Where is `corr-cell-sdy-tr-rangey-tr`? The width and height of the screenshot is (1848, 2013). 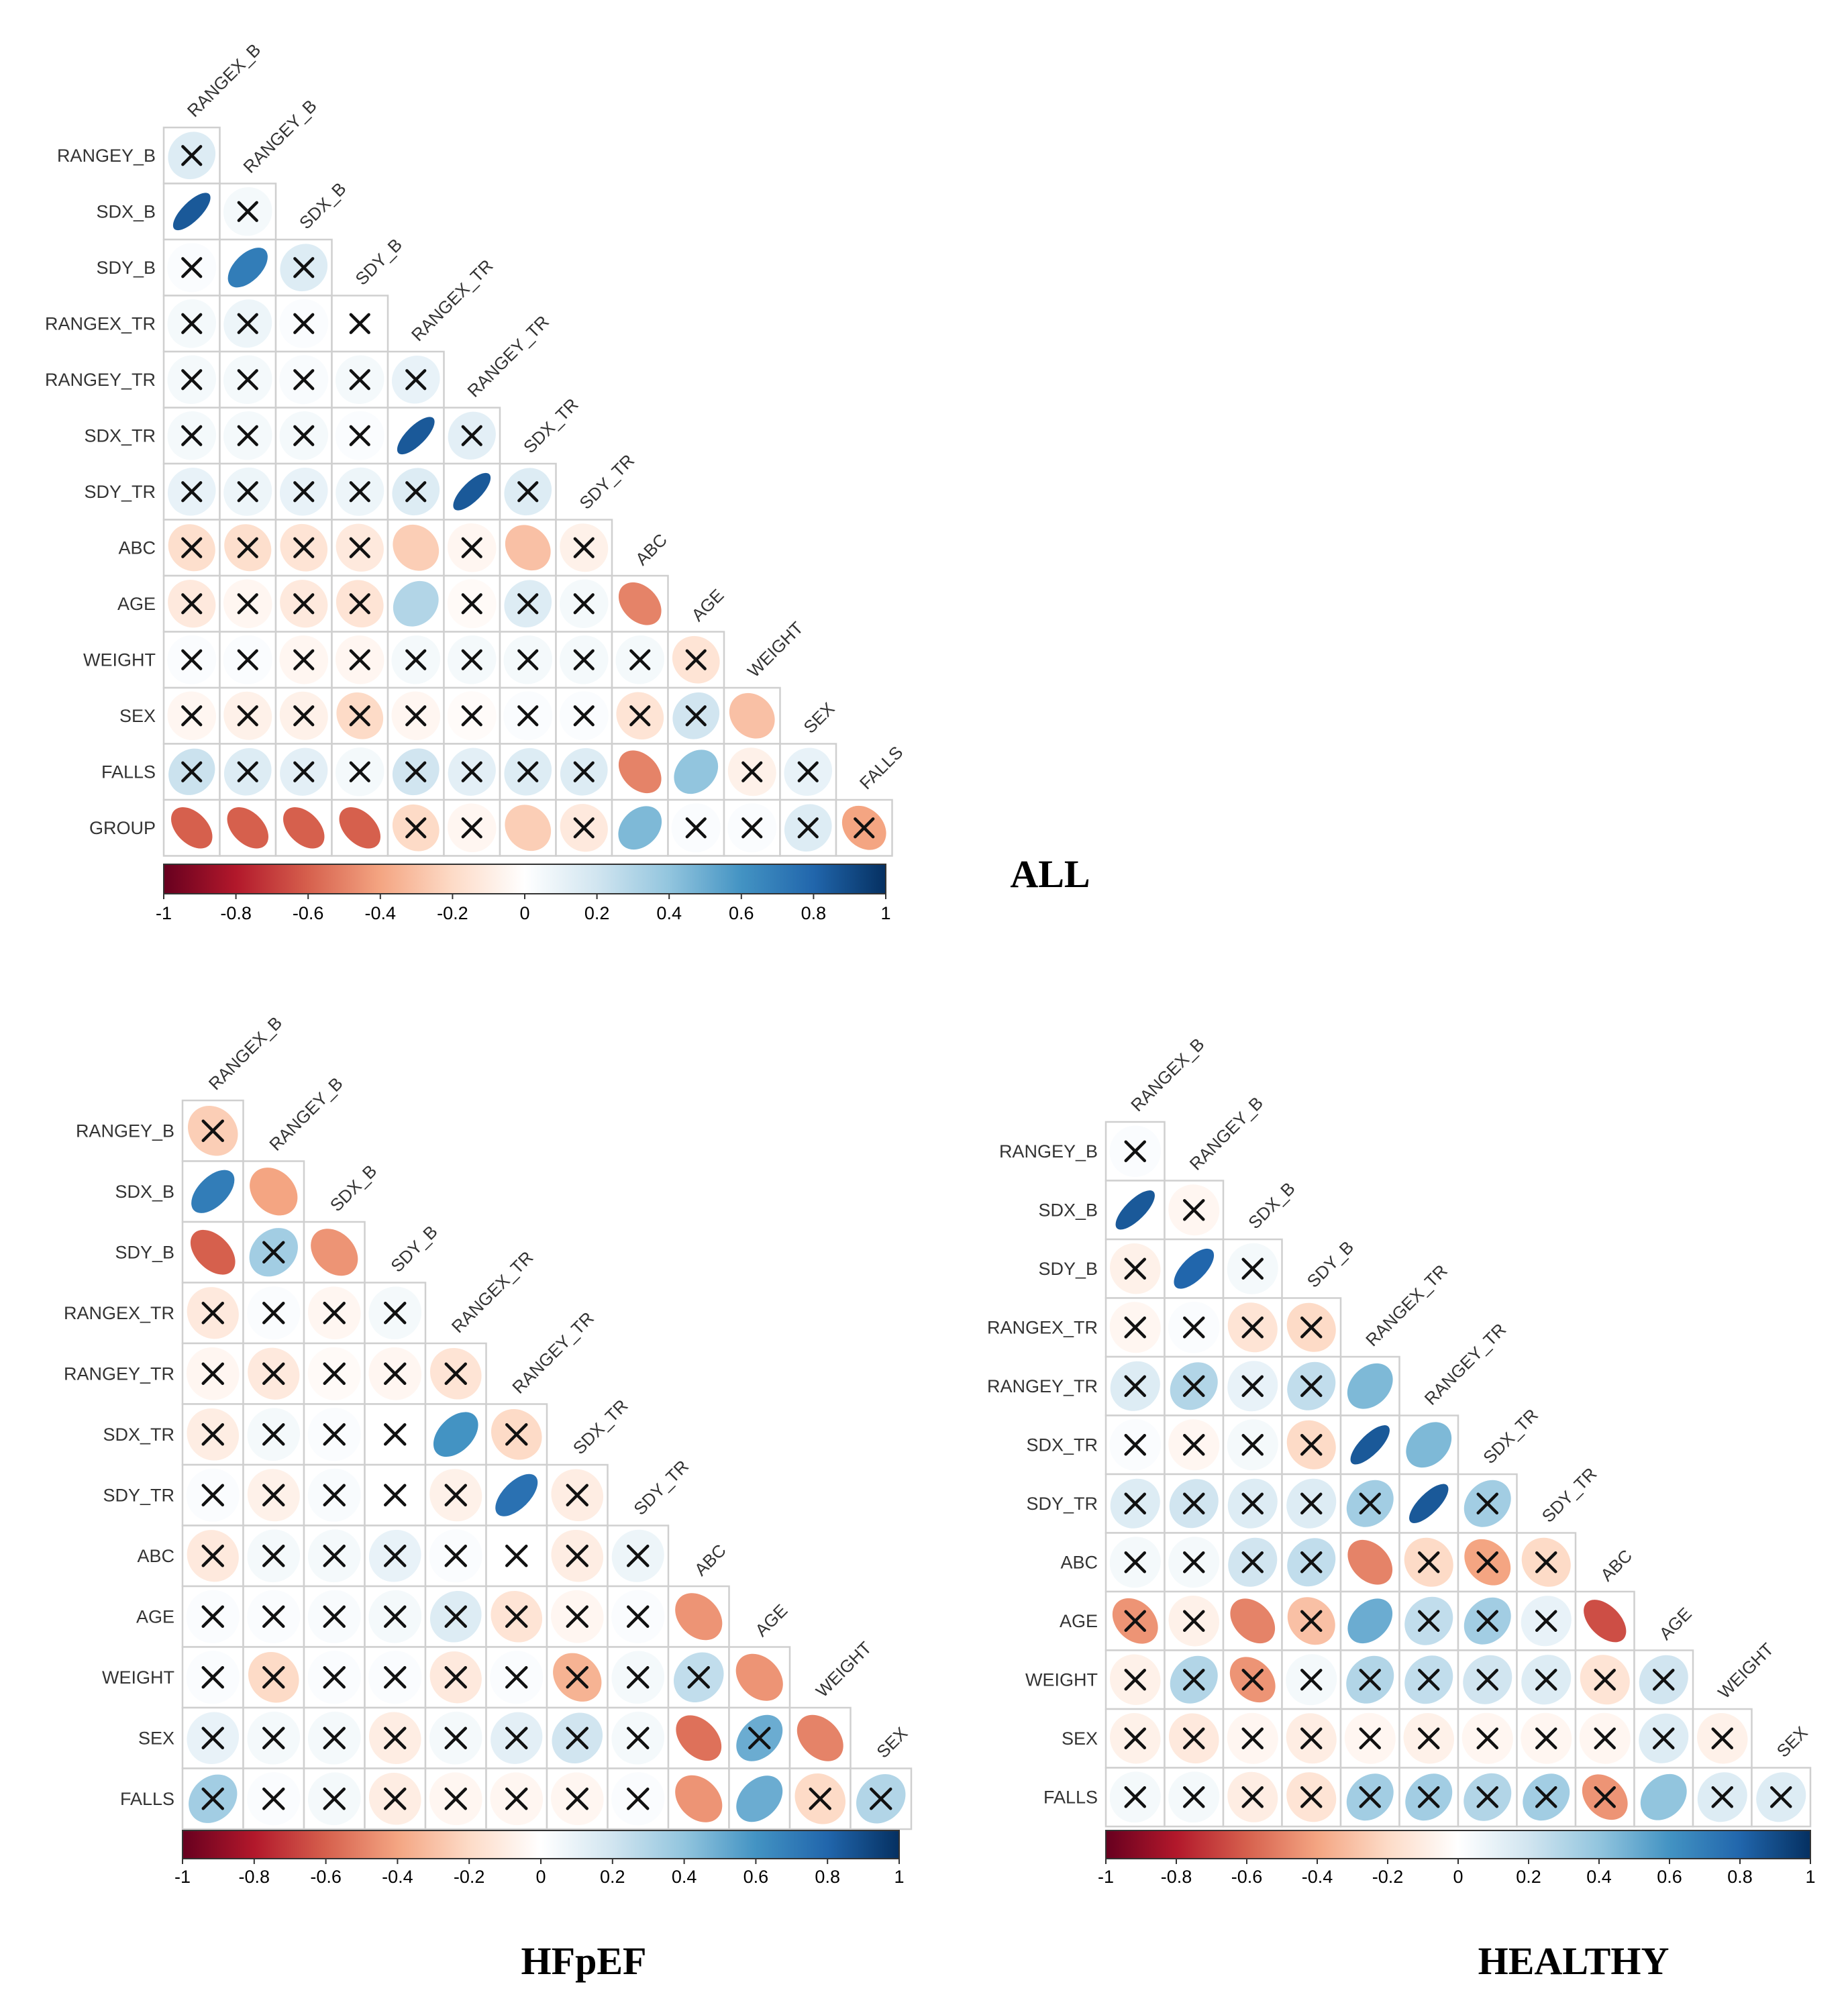 corr-cell-sdy-tr-rangey-tr is located at coordinates (516, 1495).